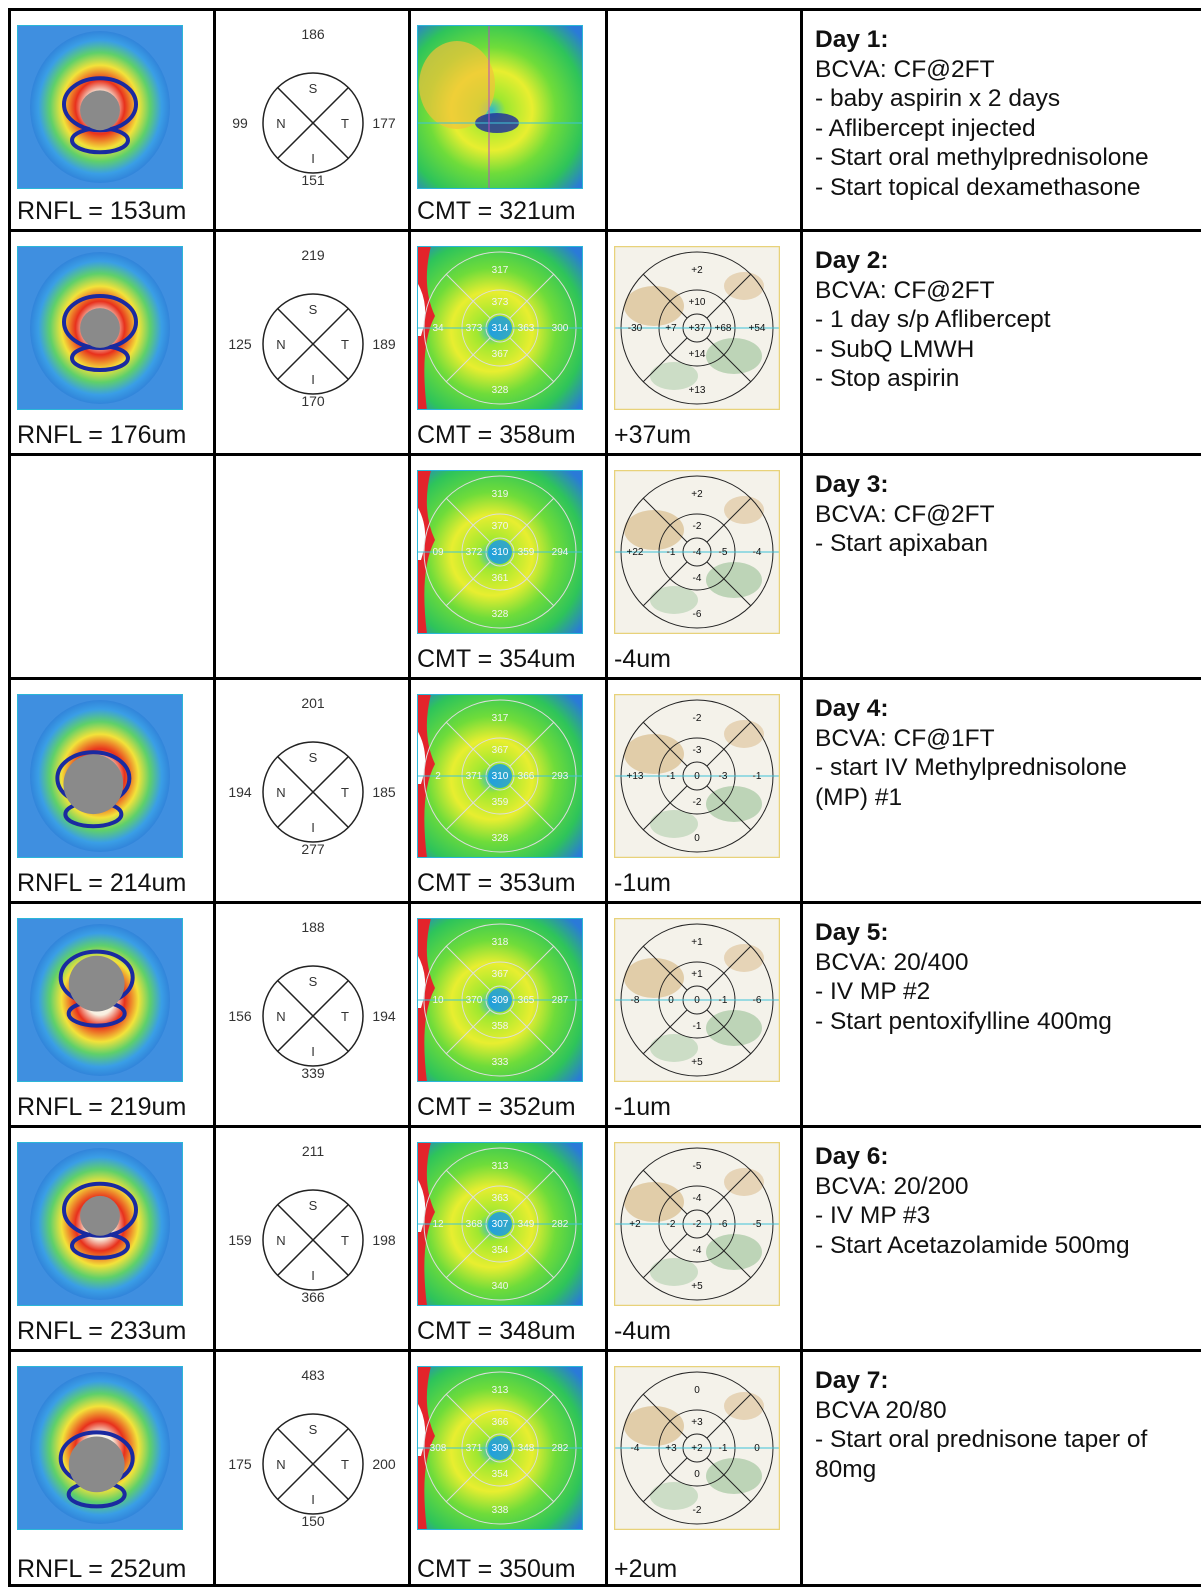 This screenshot has height=1587, width=1201. What do you see at coordinates (500, 1422) in the screenshot?
I see `etdrs-value: 366` at bounding box center [500, 1422].